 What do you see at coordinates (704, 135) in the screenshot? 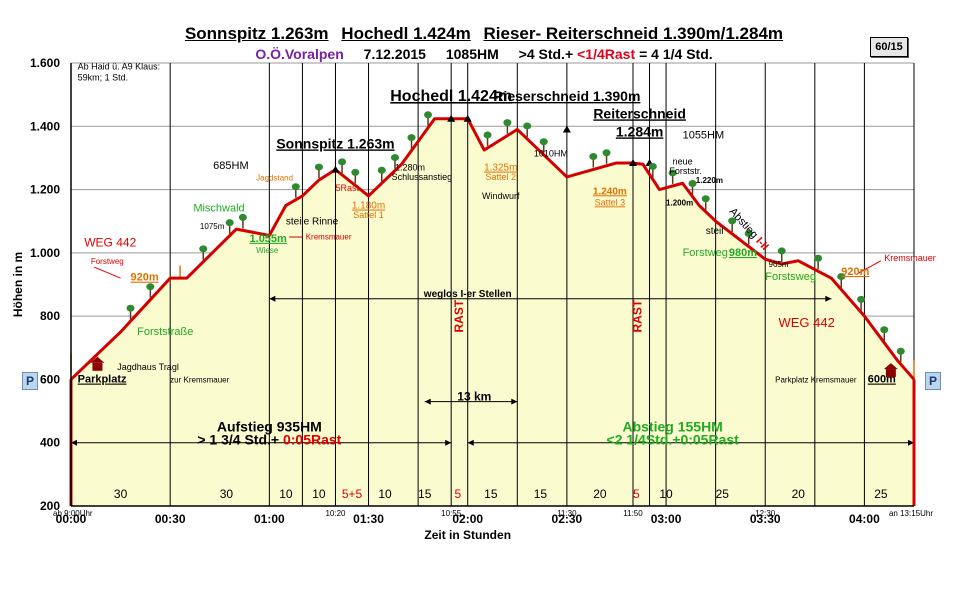
I see `annotation-text: 1055HM` at bounding box center [704, 135].